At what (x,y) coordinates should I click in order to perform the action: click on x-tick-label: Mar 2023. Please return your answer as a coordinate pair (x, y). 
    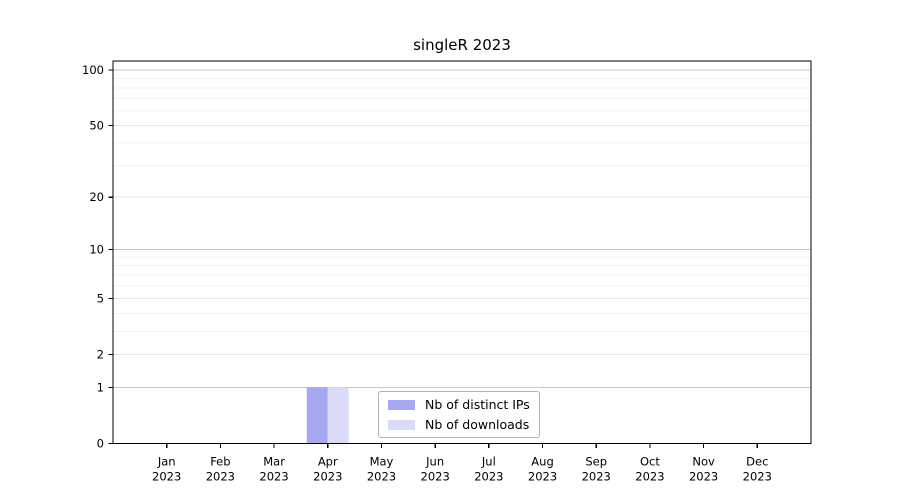
    Looking at the image, I should click on (273, 469).